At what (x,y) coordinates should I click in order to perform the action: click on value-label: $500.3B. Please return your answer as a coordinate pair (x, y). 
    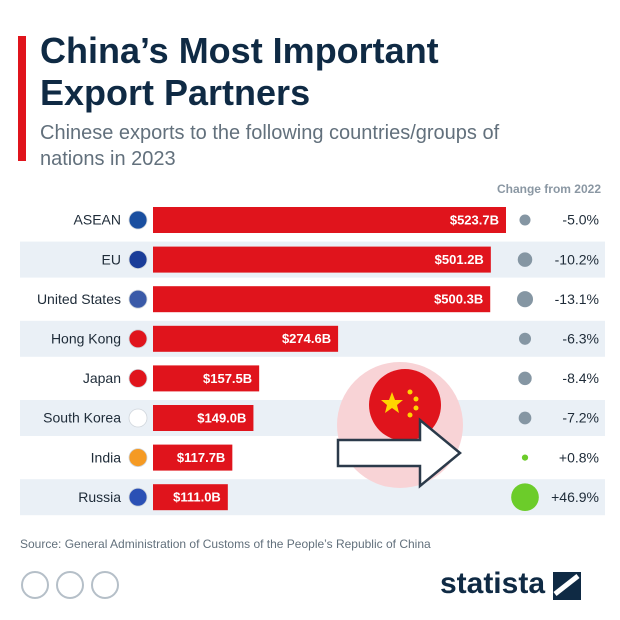
    Looking at the image, I should click on (458, 299).